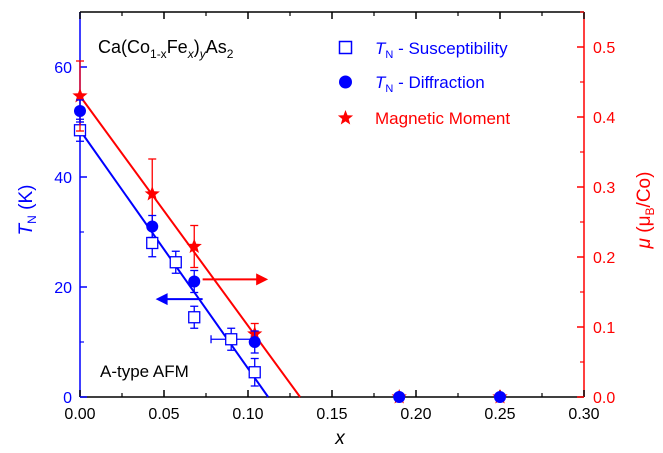 This screenshot has width=663, height=453. I want to click on x-tick-label: 0.20, so click(415, 414).